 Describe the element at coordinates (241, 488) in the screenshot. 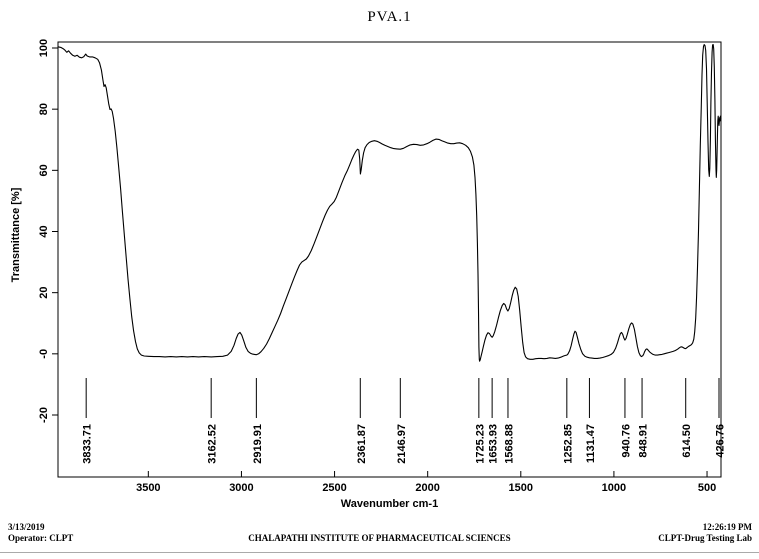

I see `x-tick-label: 3000` at that location.